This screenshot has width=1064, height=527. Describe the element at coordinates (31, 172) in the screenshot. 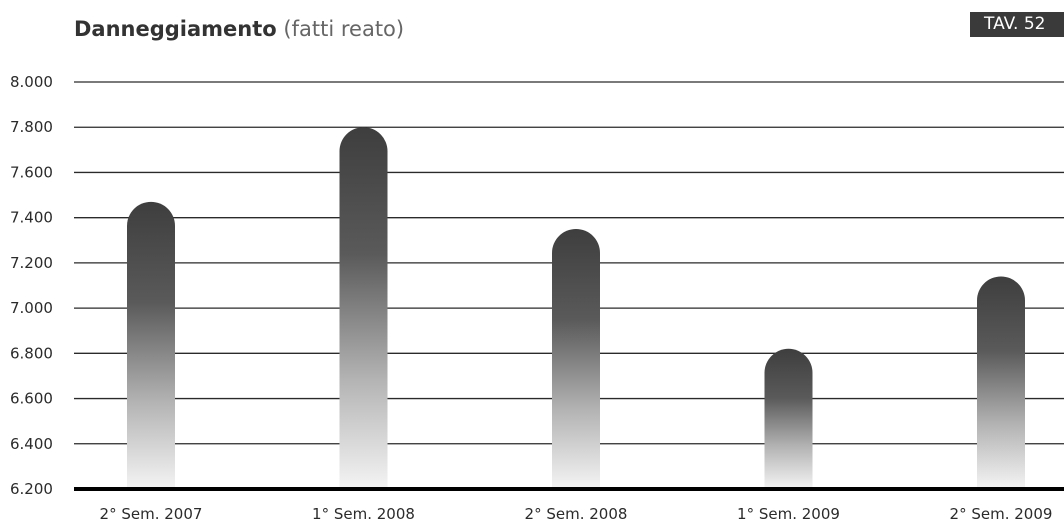

I see `y-tick-label: 7.600` at that location.